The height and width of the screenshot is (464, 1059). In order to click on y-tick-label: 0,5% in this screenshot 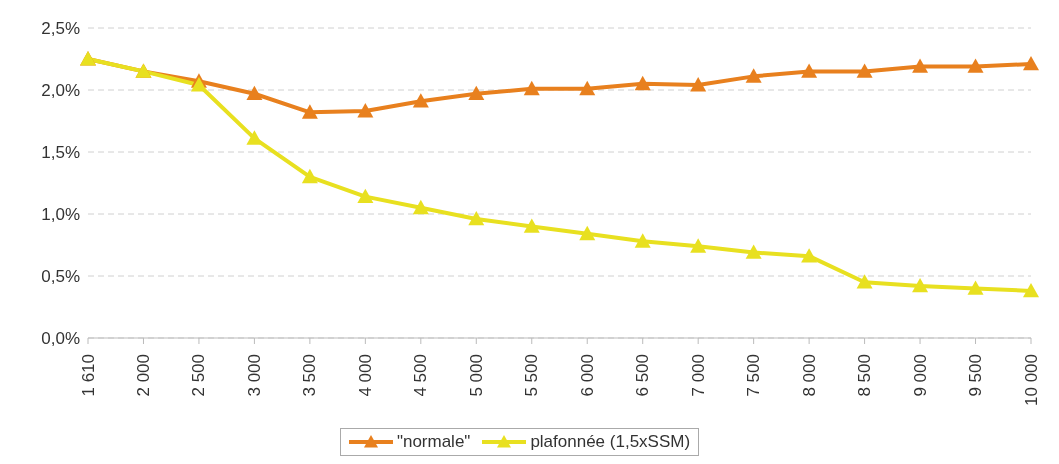, I will do `click(60, 277)`.